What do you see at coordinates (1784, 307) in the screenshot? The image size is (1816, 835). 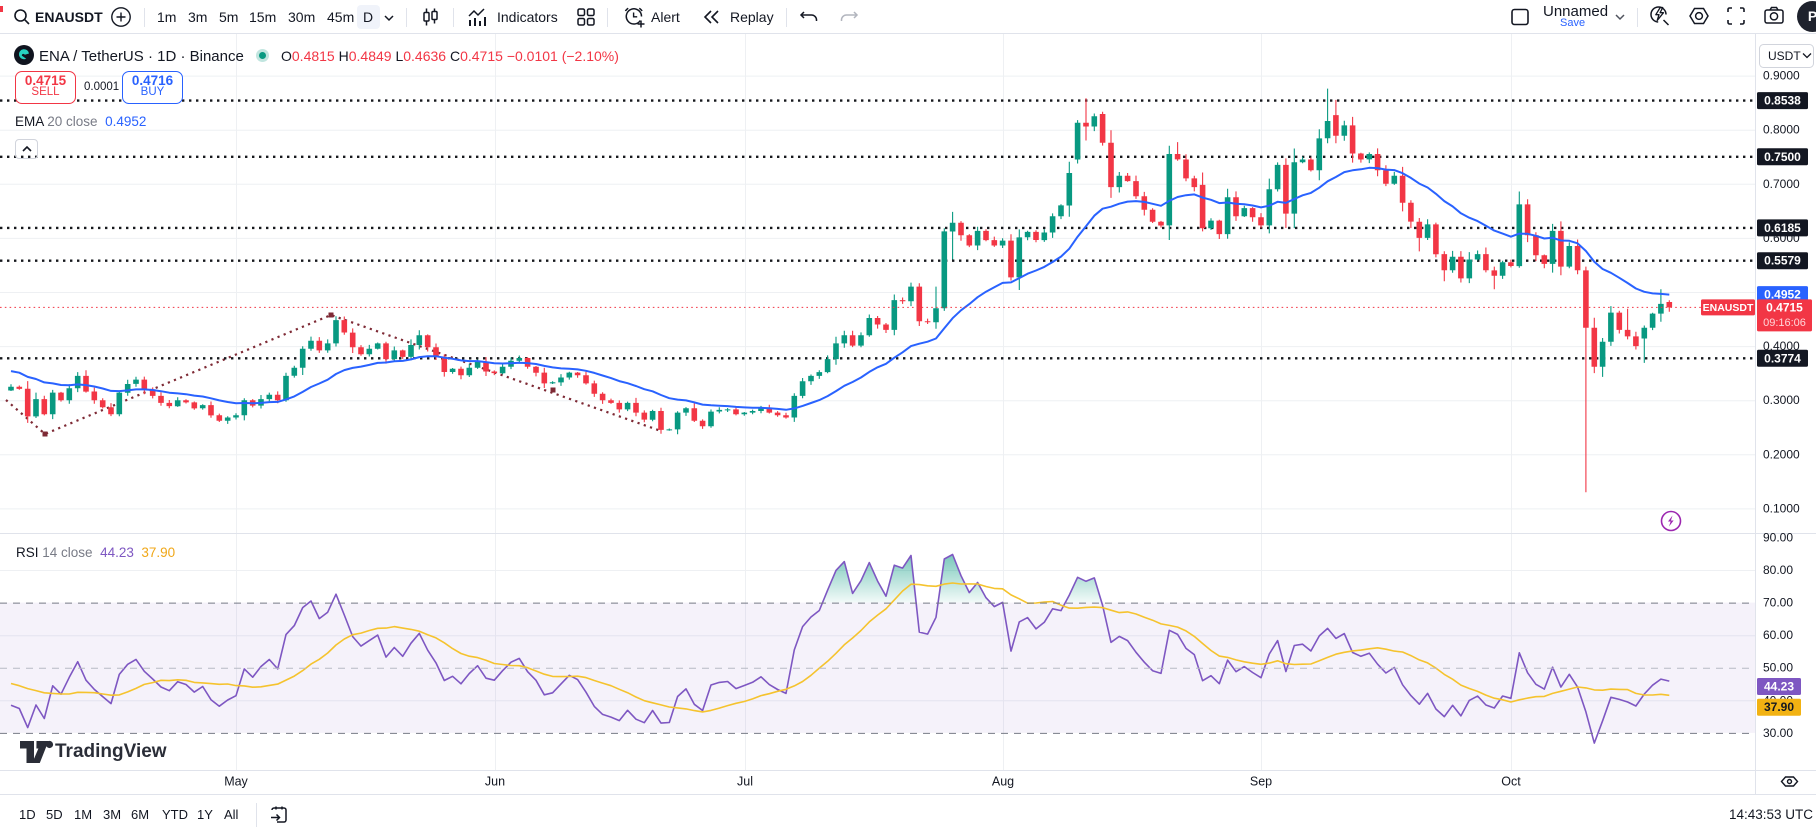 I see `svg-text: 0.4715` at bounding box center [1784, 307].